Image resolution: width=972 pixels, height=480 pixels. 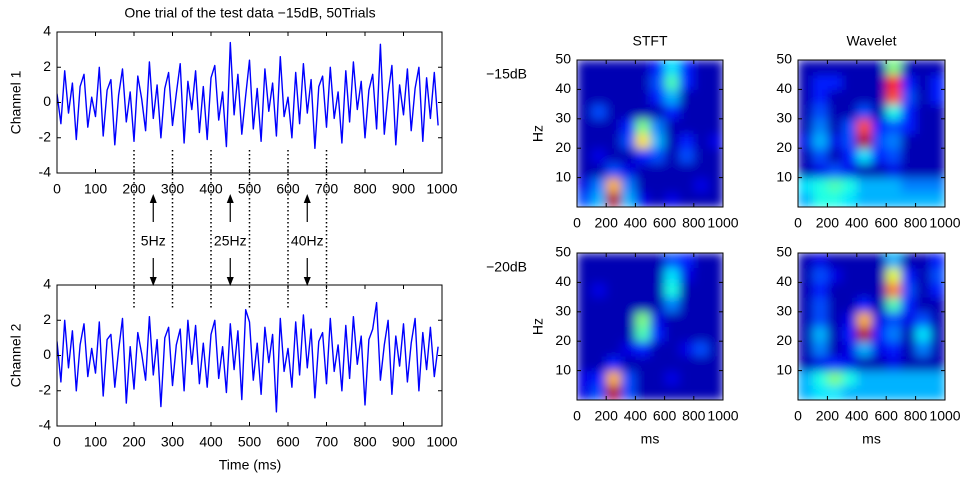 I want to click on heatmap-cells, so click(x=650, y=133).